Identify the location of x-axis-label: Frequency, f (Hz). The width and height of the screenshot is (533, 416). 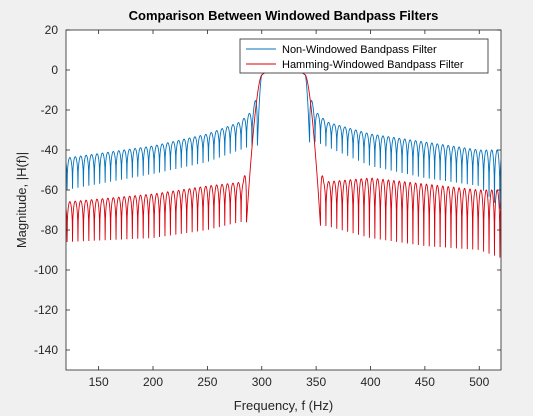
(283, 405).